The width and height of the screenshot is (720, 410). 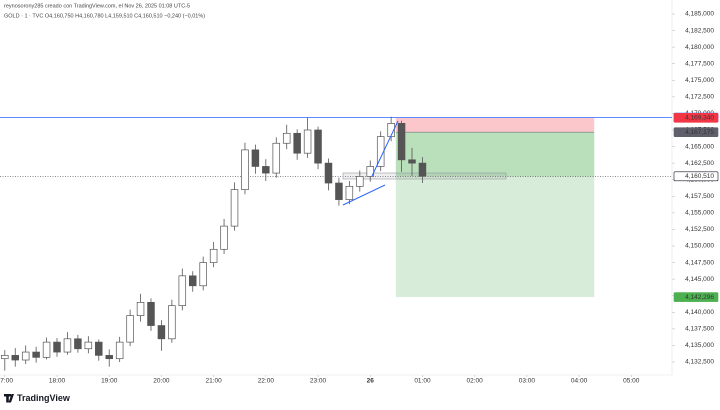 What do you see at coordinates (699, 30) in the screenshot?
I see `y-tick-label: 4,182,500` at bounding box center [699, 30].